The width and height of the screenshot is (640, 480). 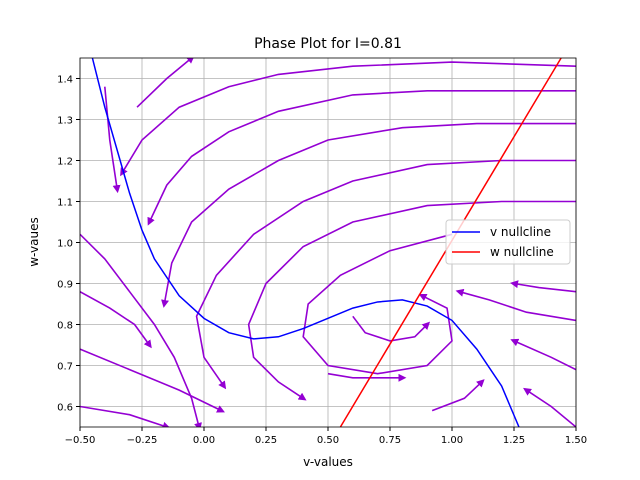 I want to click on y-tick-label: 1.0, so click(x=65, y=244).